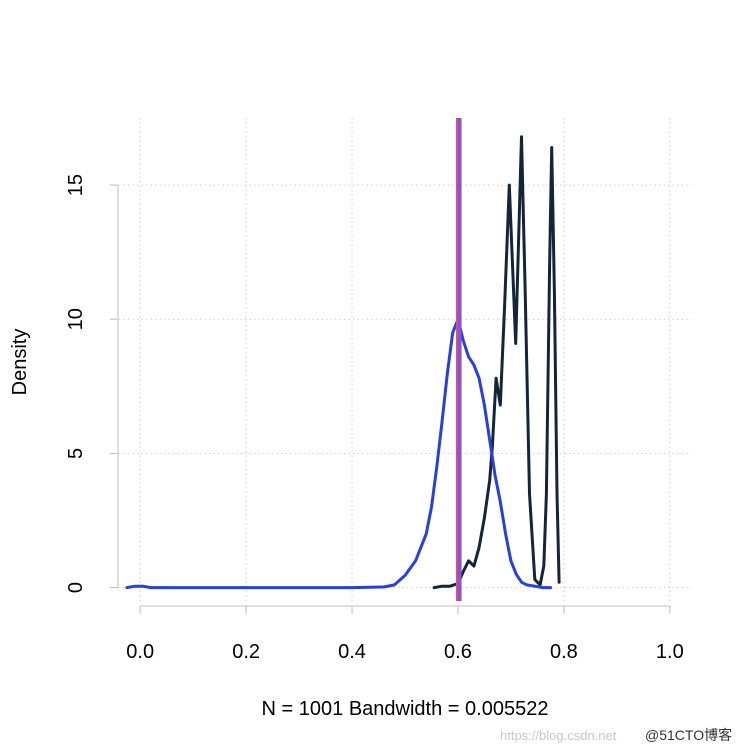  What do you see at coordinates (20, 362) in the screenshot?
I see `y-axis-title: Density` at bounding box center [20, 362].